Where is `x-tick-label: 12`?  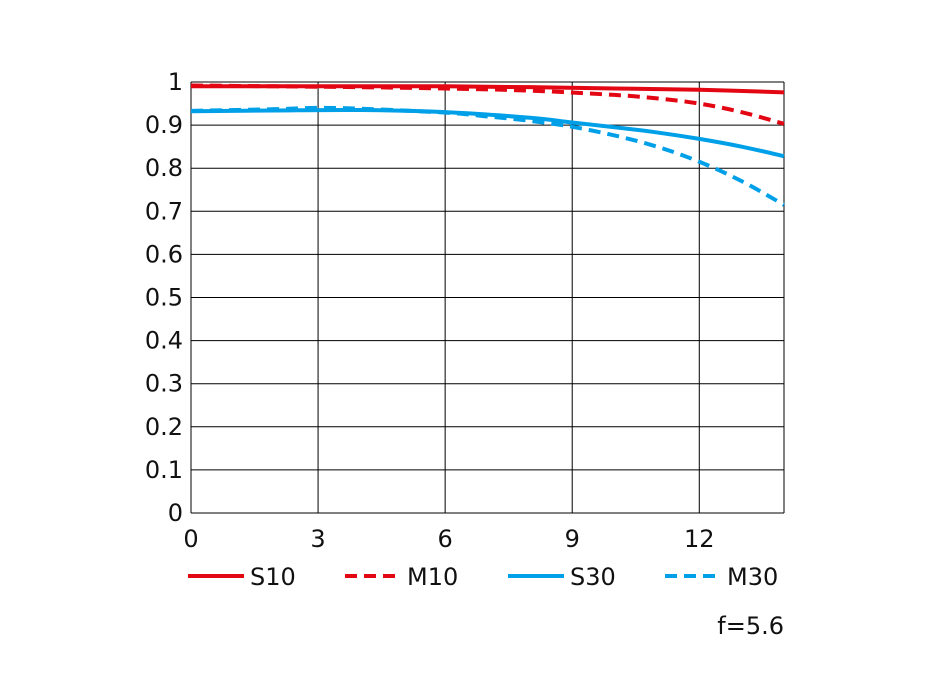 x-tick-label: 12 is located at coordinates (699, 539).